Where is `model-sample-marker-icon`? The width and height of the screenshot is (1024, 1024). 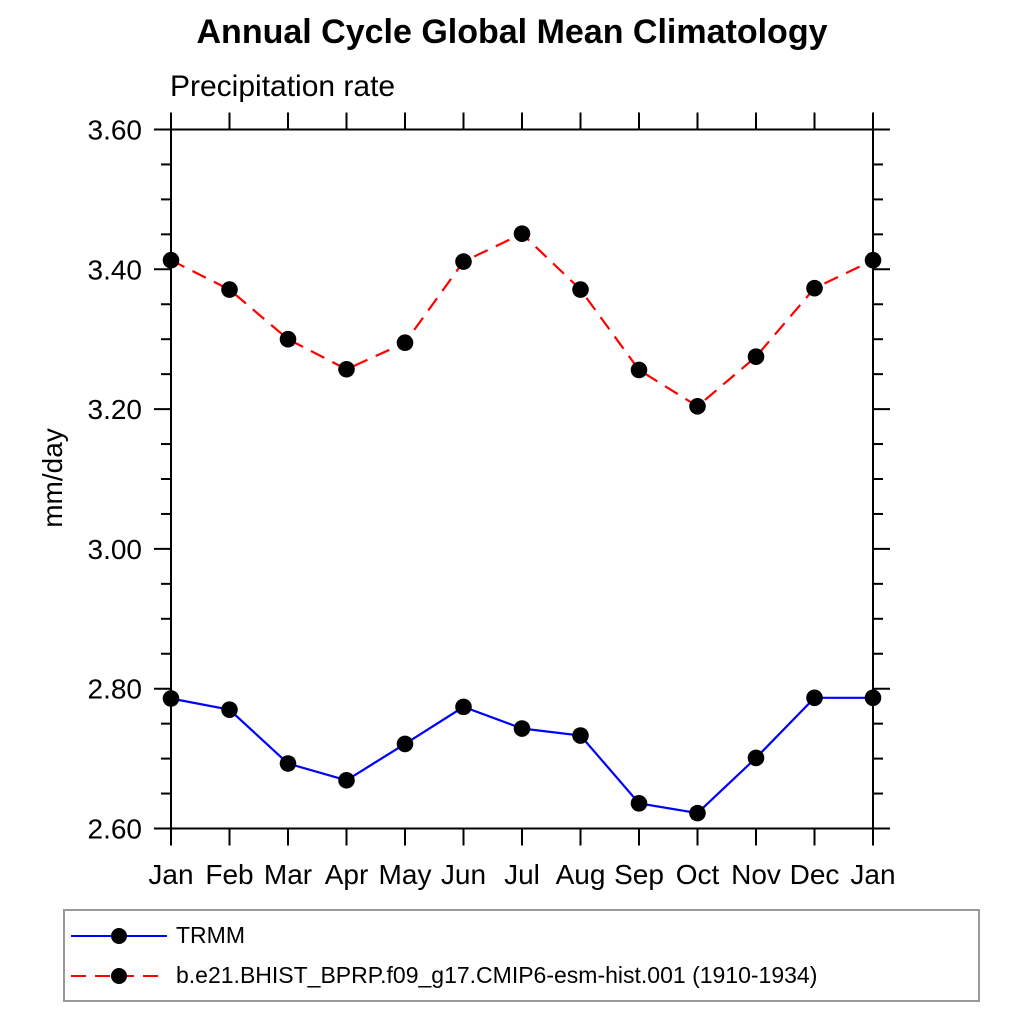
model-sample-marker-icon is located at coordinates (119, 975).